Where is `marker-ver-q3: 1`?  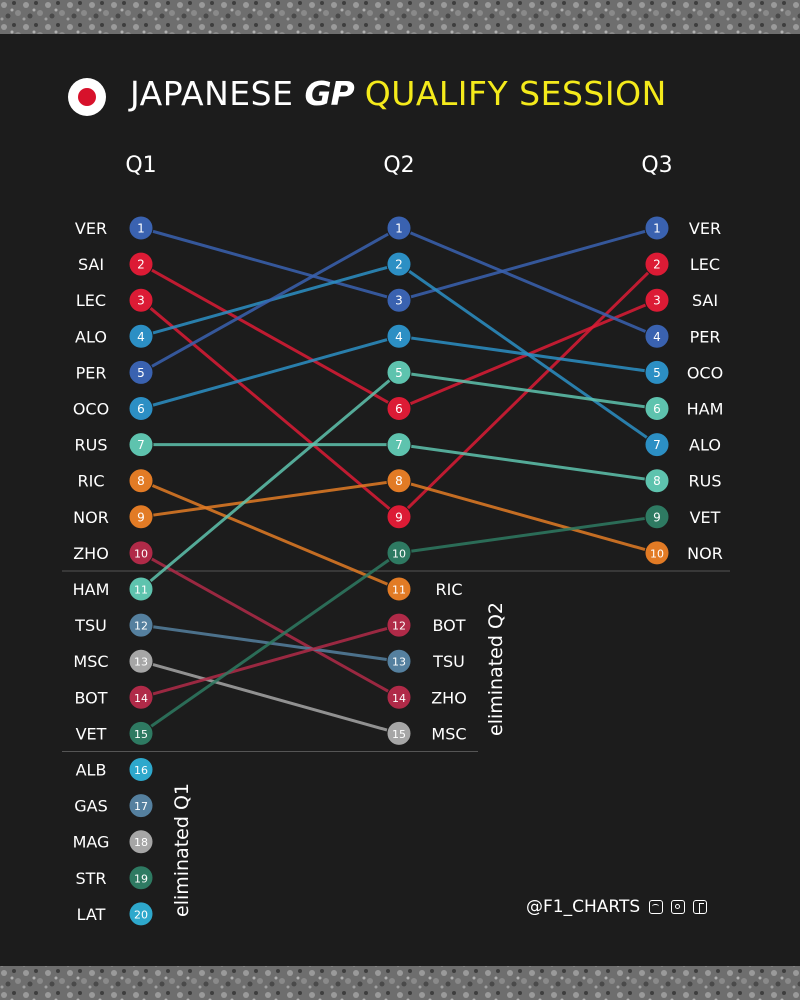 marker-ver-q3: 1 is located at coordinates (657, 228).